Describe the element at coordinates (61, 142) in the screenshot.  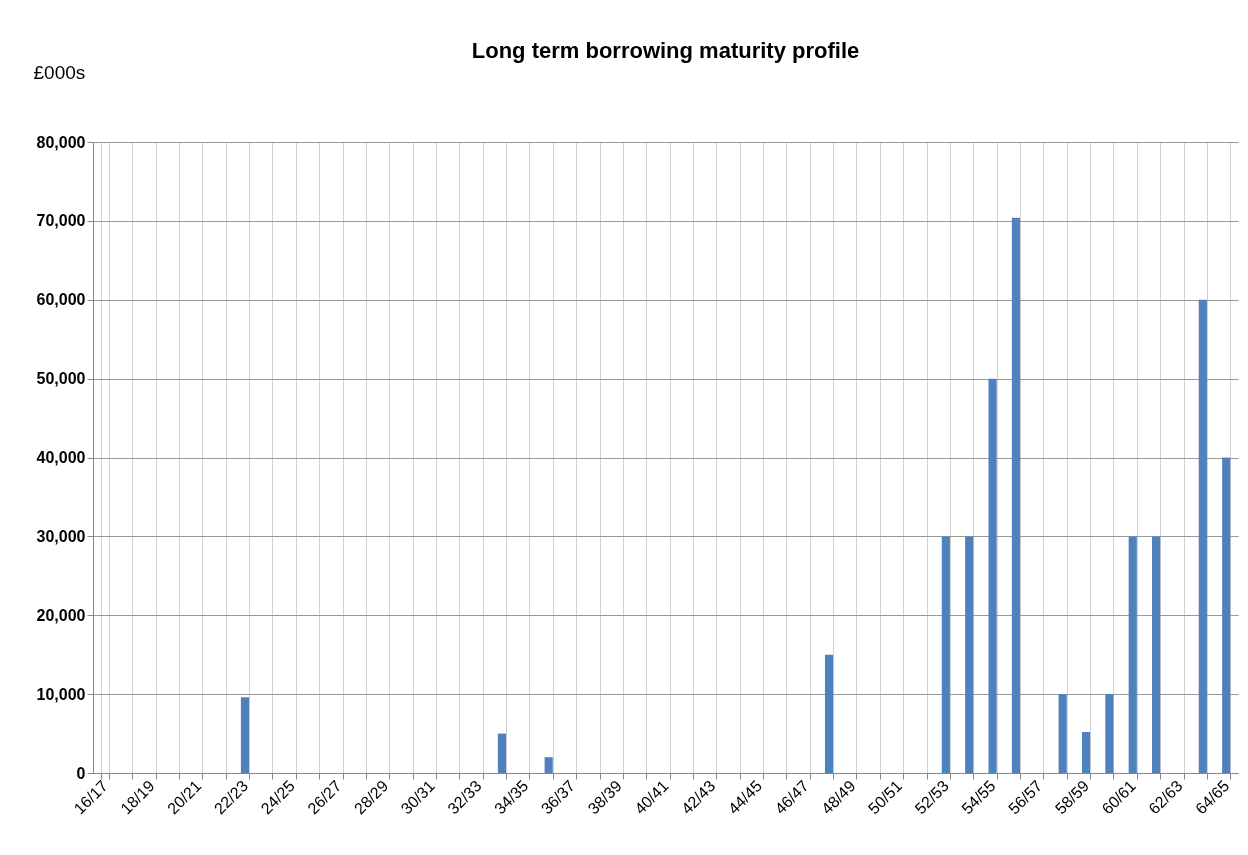
I see `y-tick-label: 80,000` at that location.